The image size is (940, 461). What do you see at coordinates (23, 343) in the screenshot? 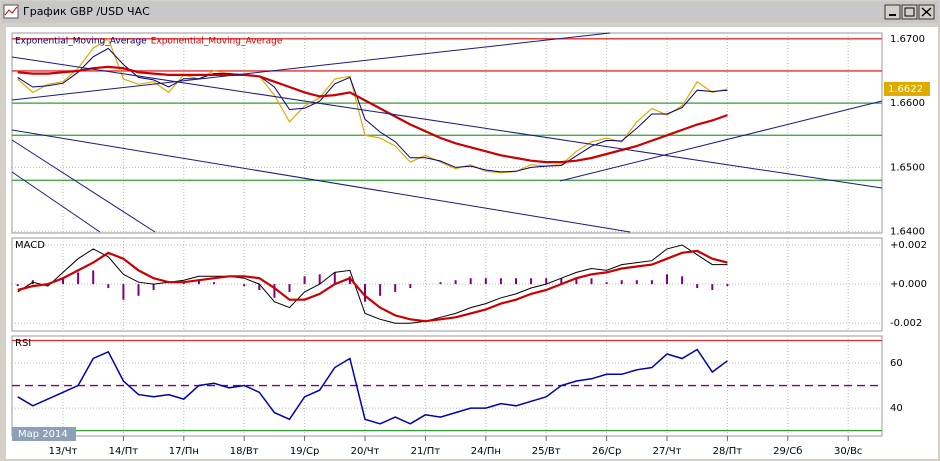
I see `panel-title: RSI` at bounding box center [23, 343].